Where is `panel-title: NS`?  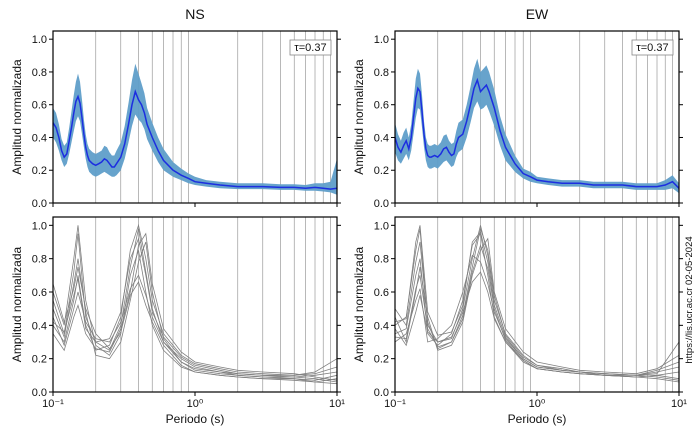 panel-title: NS is located at coordinates (194, 14).